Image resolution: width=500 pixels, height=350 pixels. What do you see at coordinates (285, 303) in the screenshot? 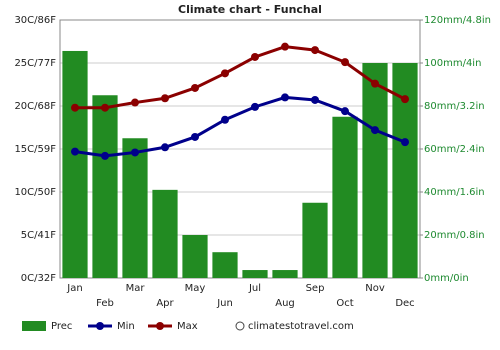
I see `x-tick-label: Aug` at bounding box center [285, 303].